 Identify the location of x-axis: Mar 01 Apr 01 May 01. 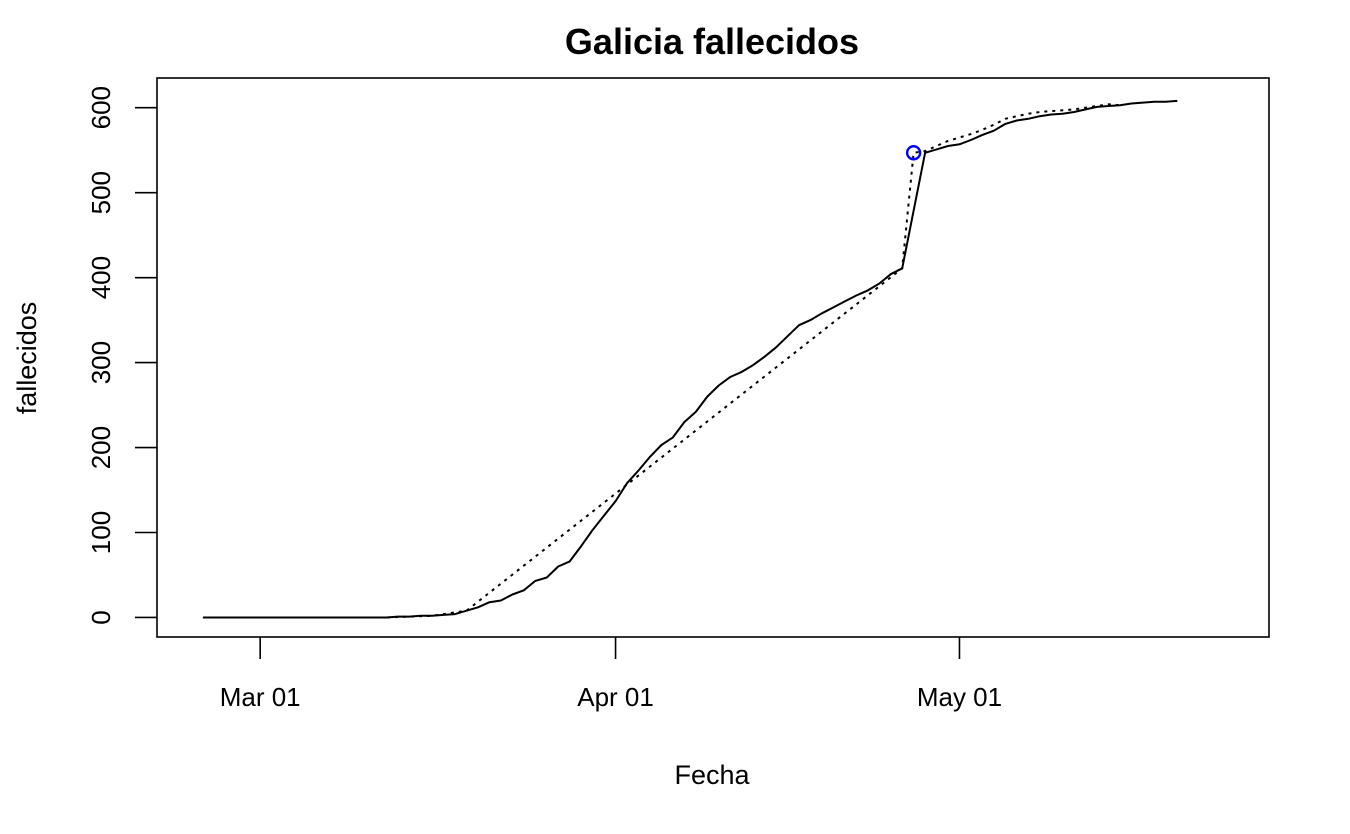
(611, 674).